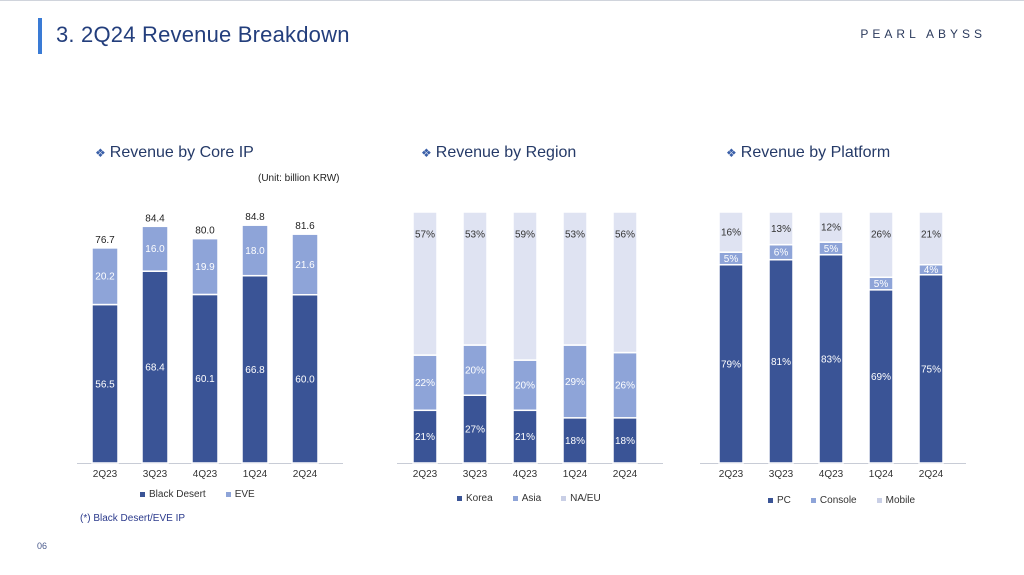 The image size is (1024, 575). I want to click on data-label: 22%, so click(425, 383).